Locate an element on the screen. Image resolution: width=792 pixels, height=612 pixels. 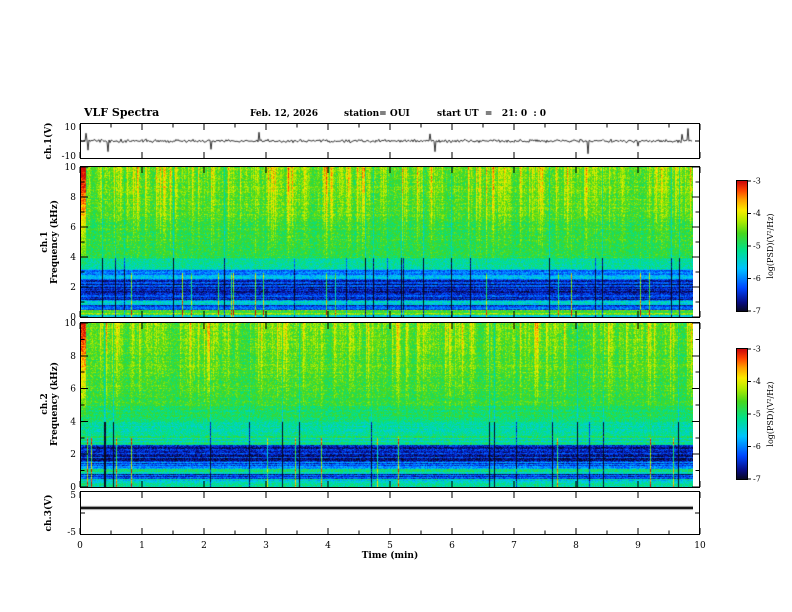
ylabel-ch1-frequency-text: Frequency (kHz) is located at coordinates (55, 242).